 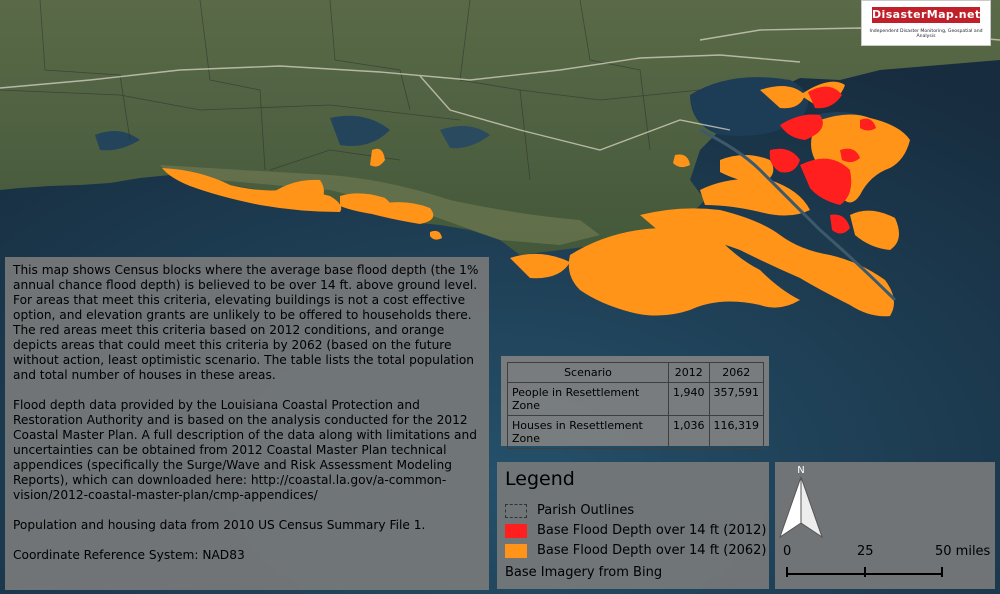 What do you see at coordinates (885, 525) in the screenshot?
I see `scale-panel: N 0 25 50 miles` at bounding box center [885, 525].